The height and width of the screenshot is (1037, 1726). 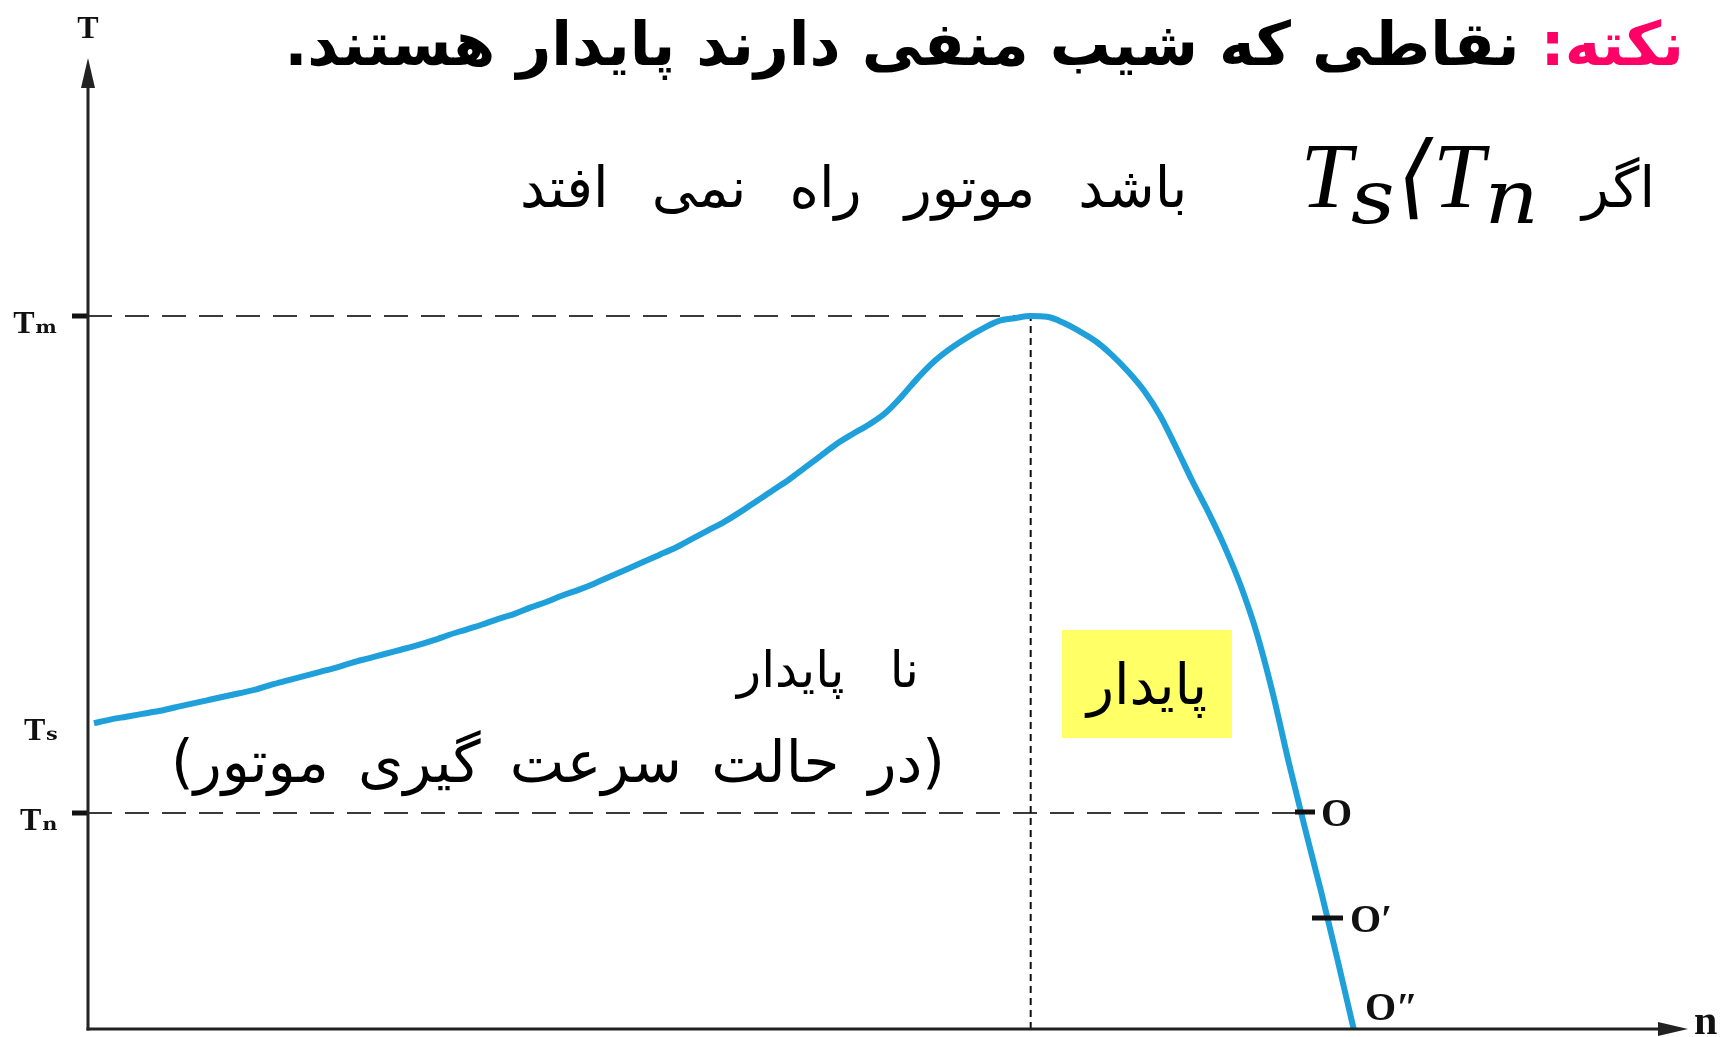 I want to click on annotation: پایدار, so click(x=1147, y=684).